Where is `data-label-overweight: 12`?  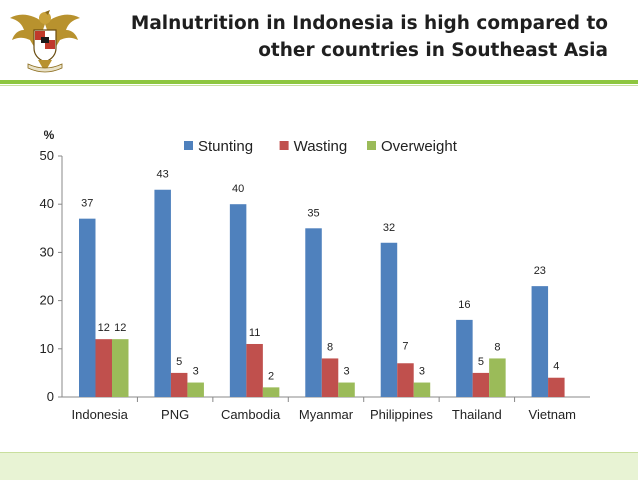
data-label-overweight: 12 is located at coordinates (120, 328).